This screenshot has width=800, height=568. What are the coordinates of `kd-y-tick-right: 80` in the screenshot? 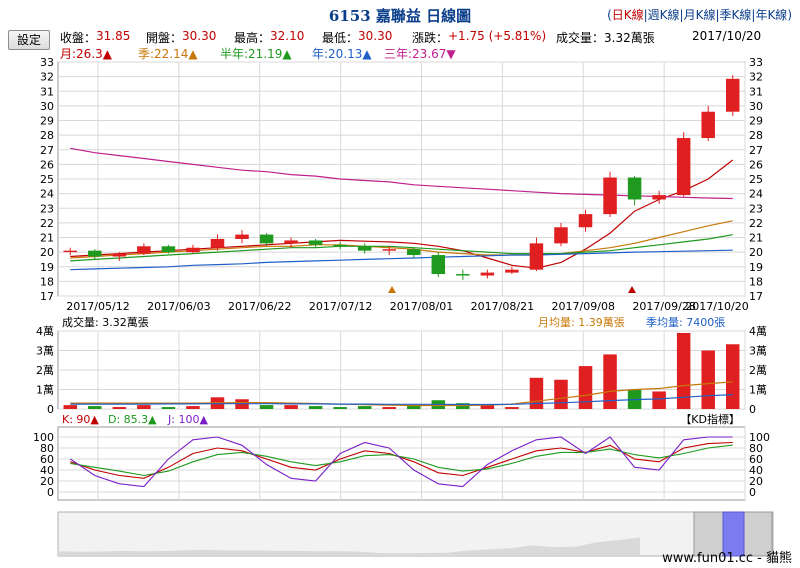 It's located at (756, 448).